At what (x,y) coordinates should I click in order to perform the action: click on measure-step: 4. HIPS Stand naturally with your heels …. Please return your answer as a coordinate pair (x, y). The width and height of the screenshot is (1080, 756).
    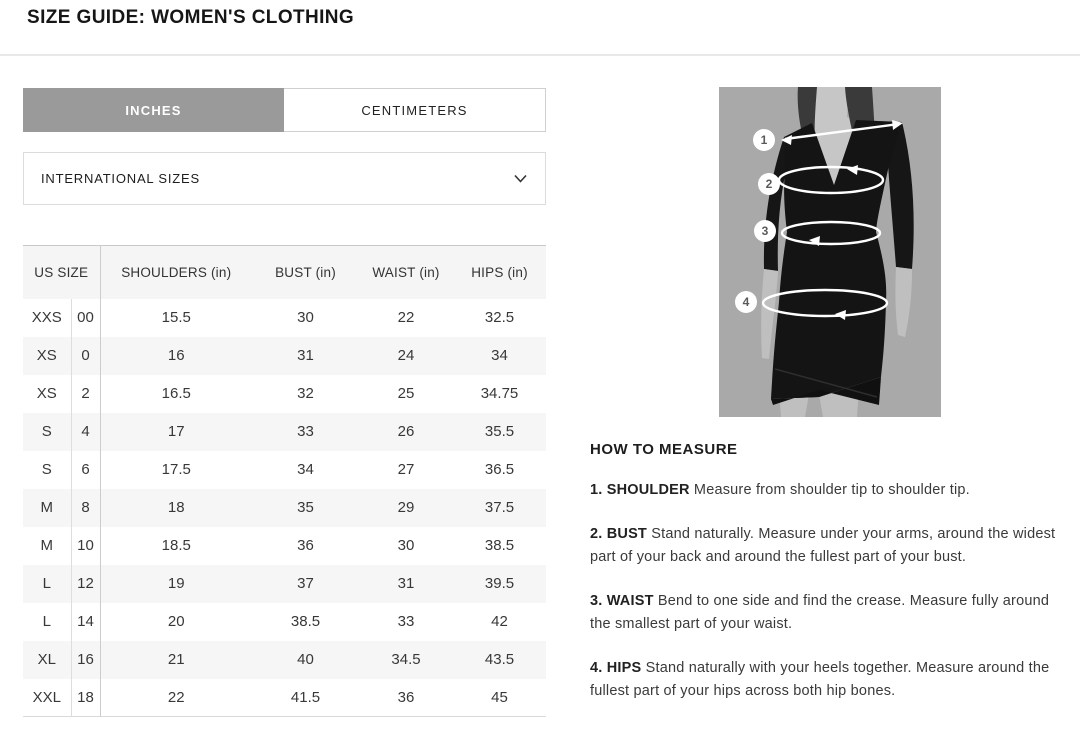
    Looking at the image, I should click on (820, 679).